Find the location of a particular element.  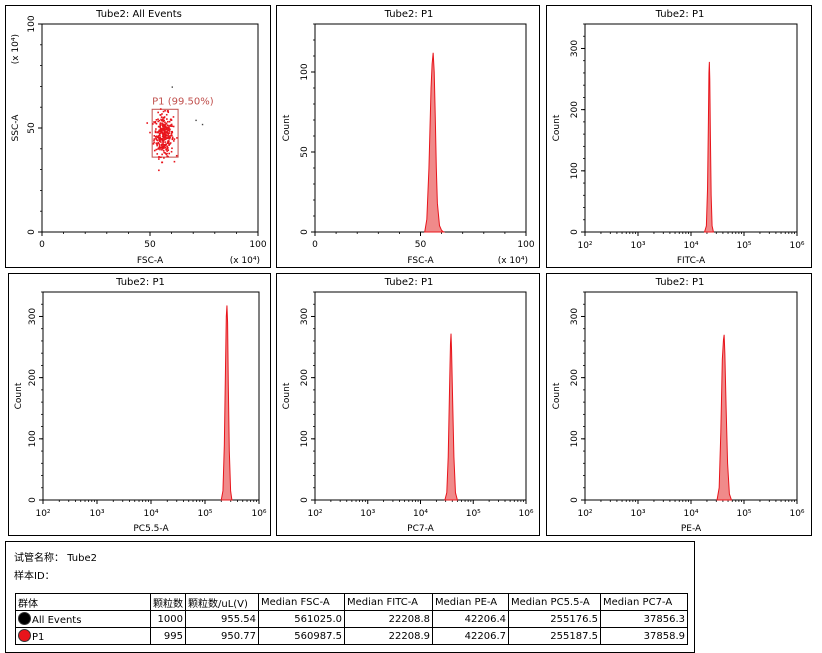

histogram-fsc: Tube2: P1 0 50 100 0 50 100 FSC-A Count (x 10⁴) is located at coordinates (408, 137).